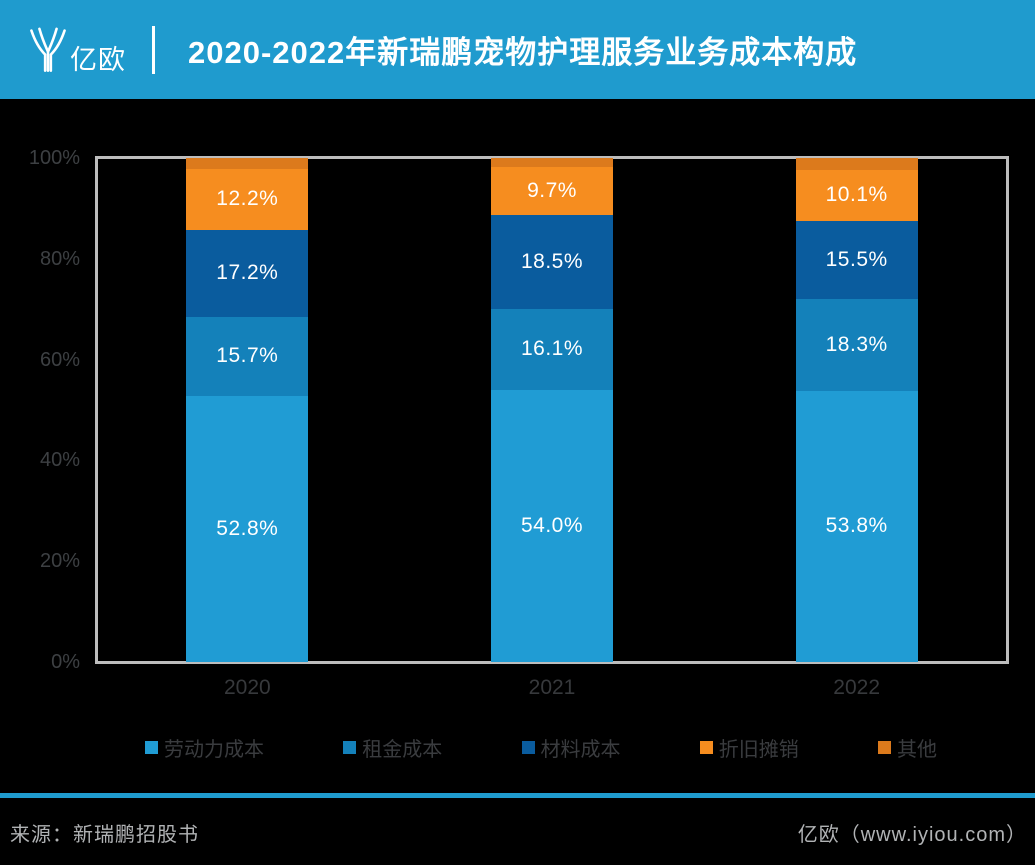  I want to click on header-banner: 亿欧 2020-2022年新瑞鹏宠物护理服务业务成本构成, so click(517, 49).